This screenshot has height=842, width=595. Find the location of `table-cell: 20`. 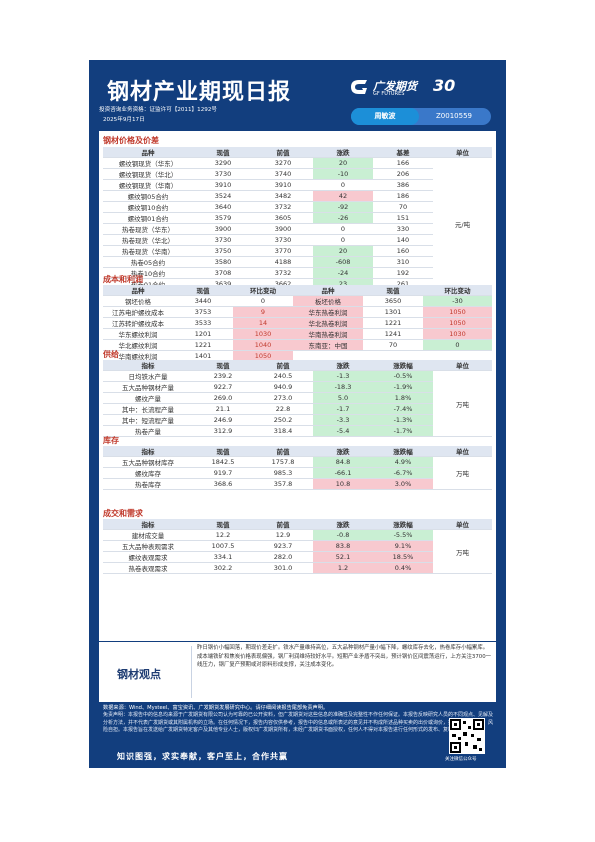

table-cell: 20 is located at coordinates (343, 163).